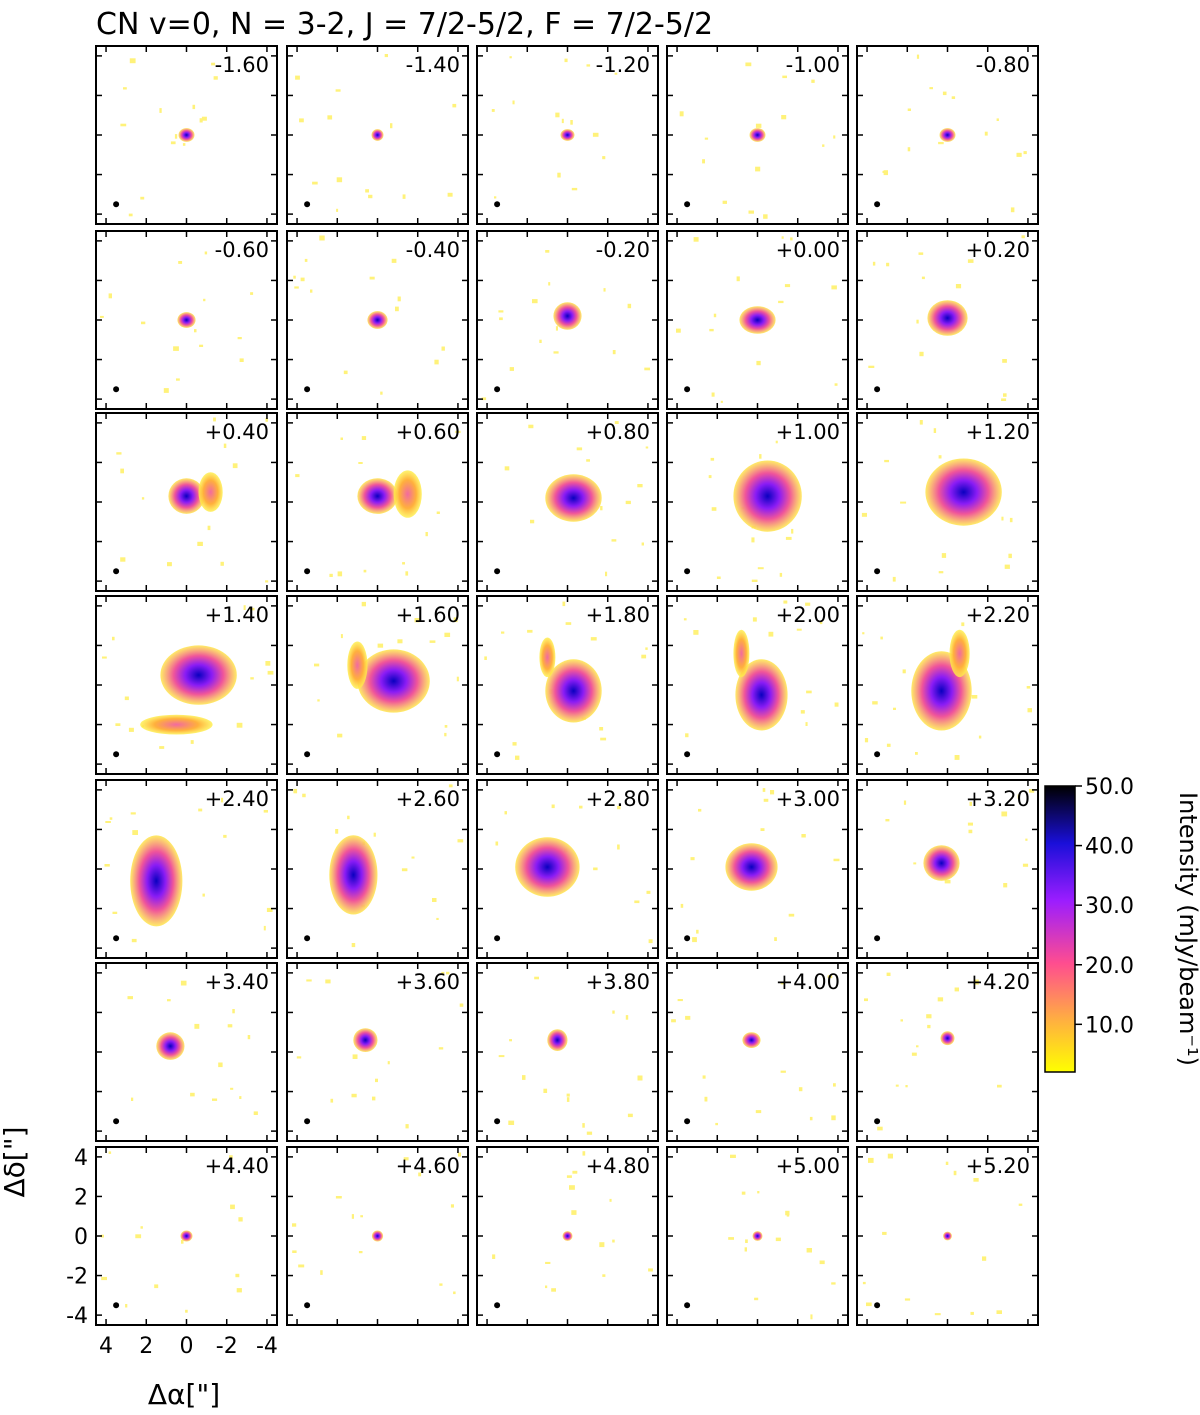 The image size is (1200, 1415). What do you see at coordinates (998, 250) in the screenshot?
I see `velocity-label: +0.20` at bounding box center [998, 250].